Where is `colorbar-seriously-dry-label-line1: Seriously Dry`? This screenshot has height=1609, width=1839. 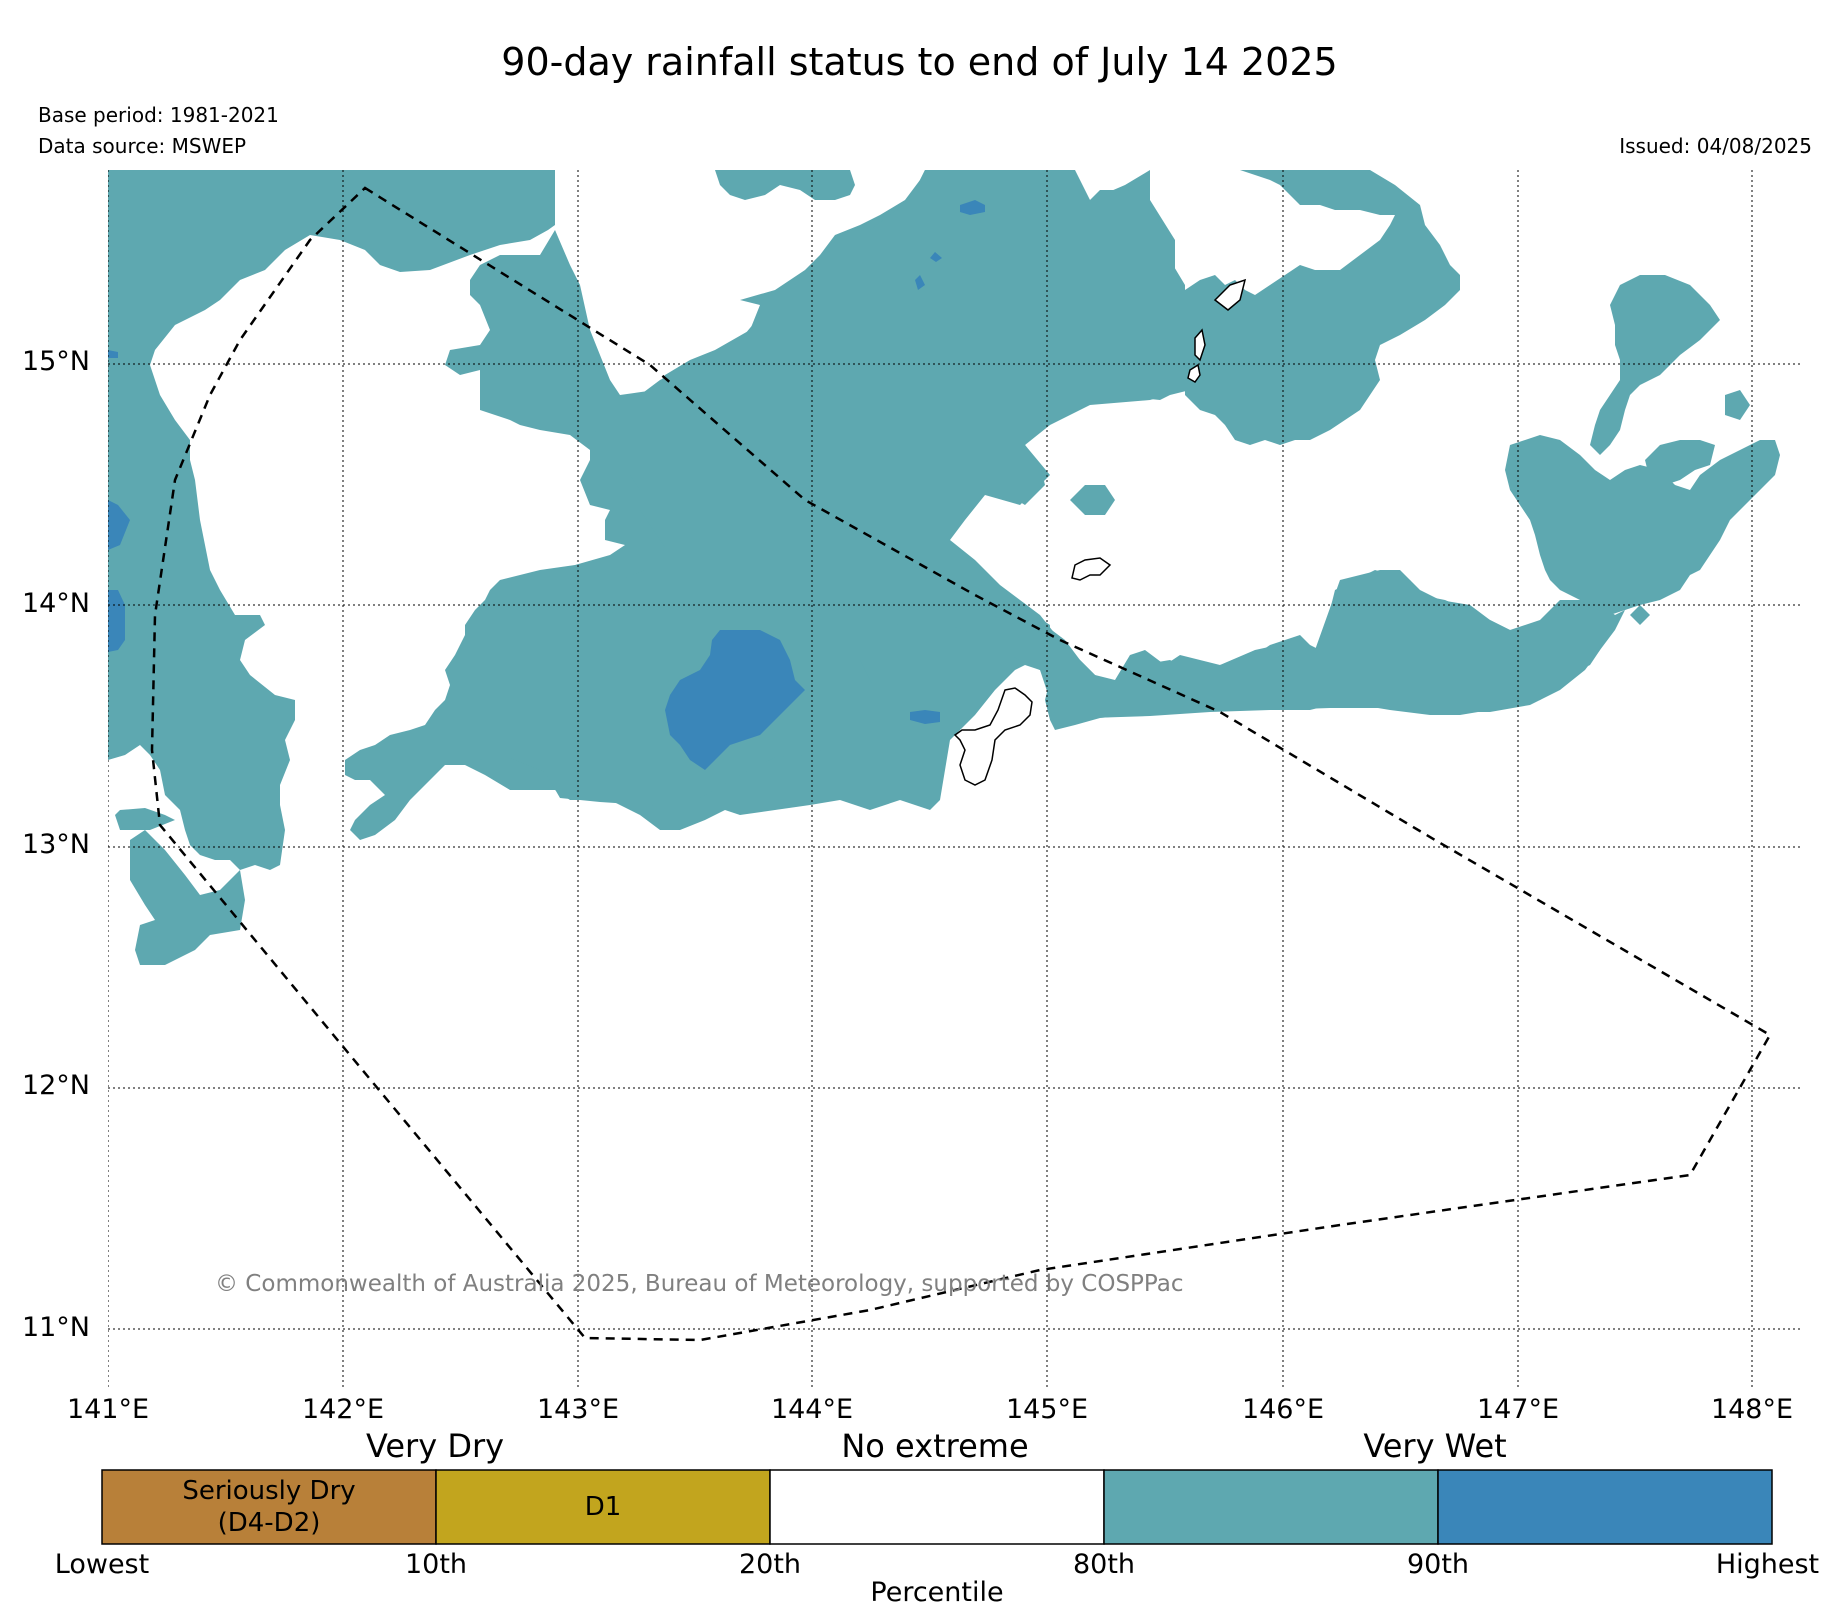 colorbar-seriously-dry-label-line1: Seriously Dry is located at coordinates (269, 1491).